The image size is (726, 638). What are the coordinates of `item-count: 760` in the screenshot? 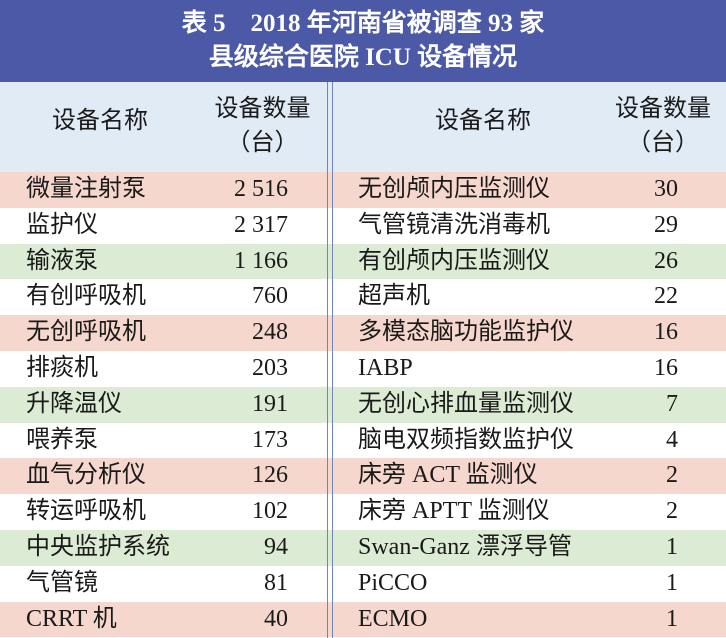 It's located at (270, 296).